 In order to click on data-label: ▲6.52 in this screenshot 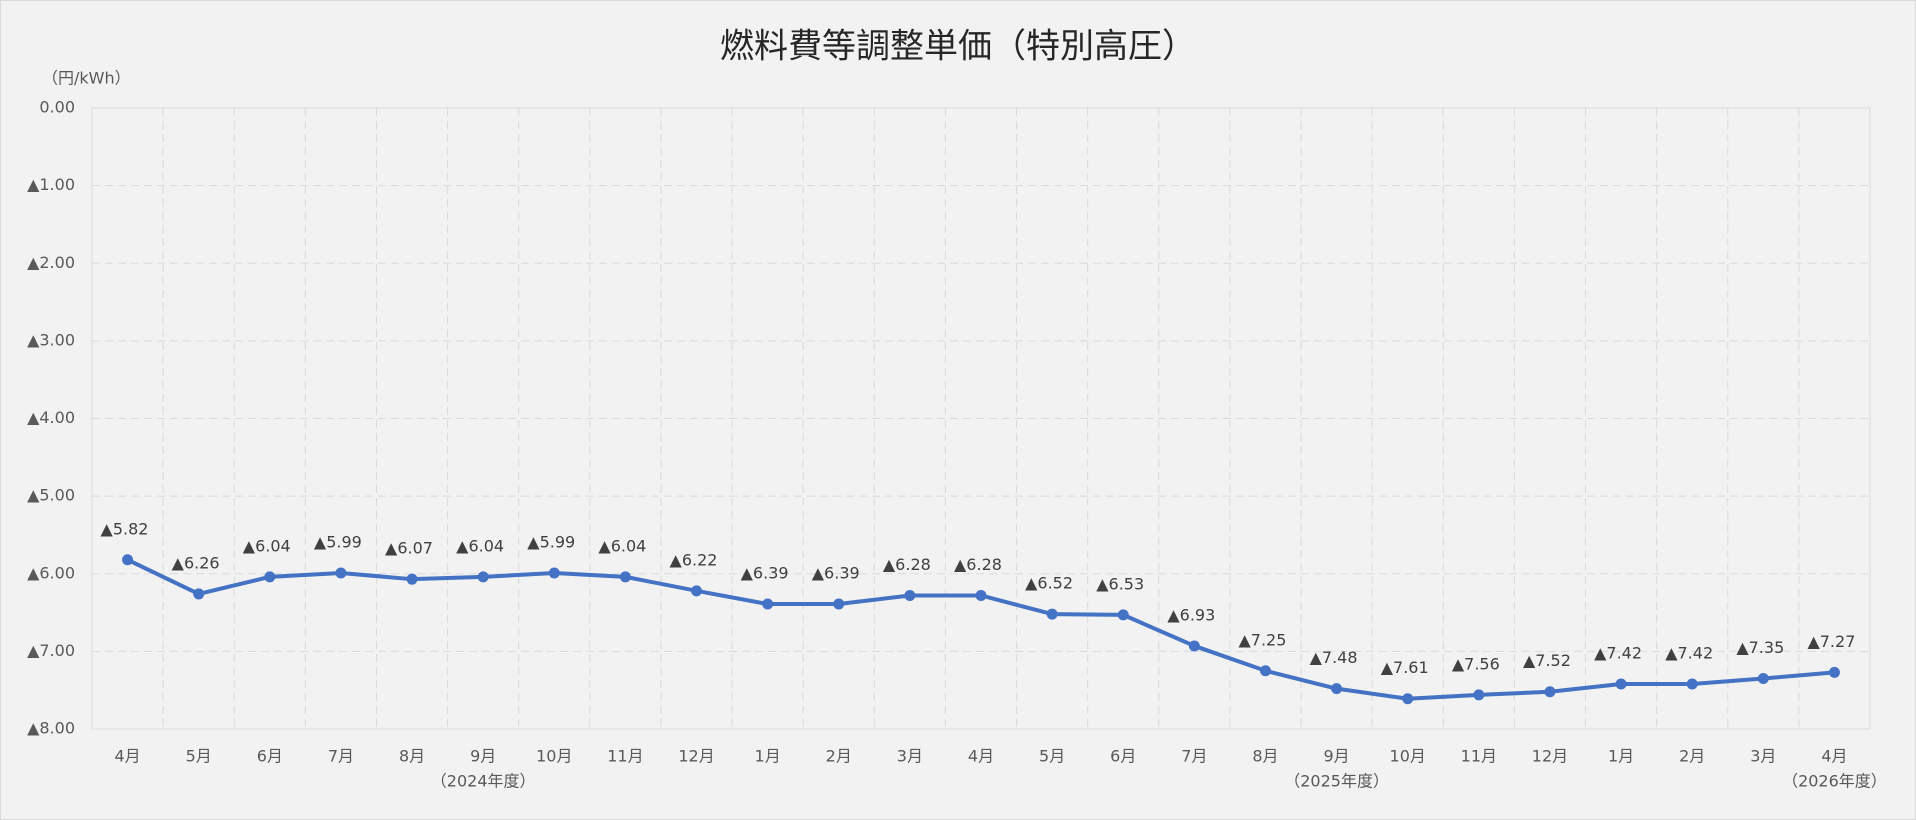, I will do `click(1049, 583)`.